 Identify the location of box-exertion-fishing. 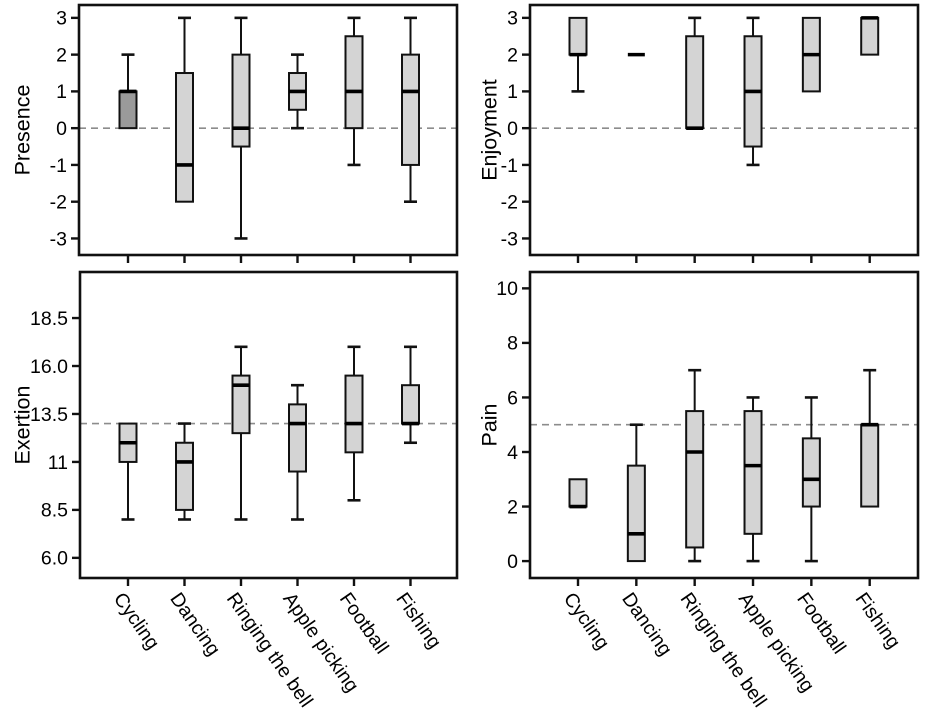
(410, 395).